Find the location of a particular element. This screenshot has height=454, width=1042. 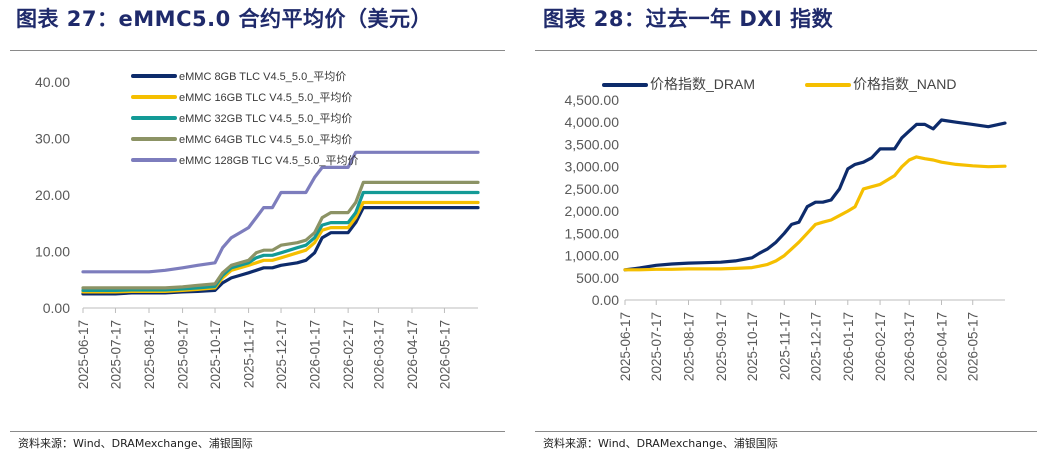

y-tick-label: 4,500.00 is located at coordinates (592, 100).